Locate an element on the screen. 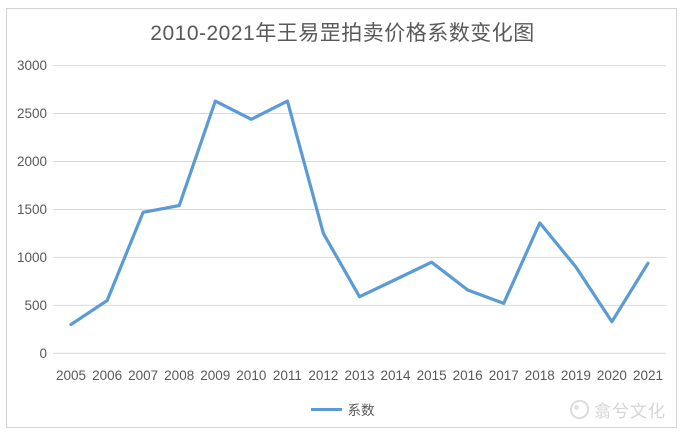 The height and width of the screenshot is (436, 689). x-tick-label: 2008 is located at coordinates (179, 375).